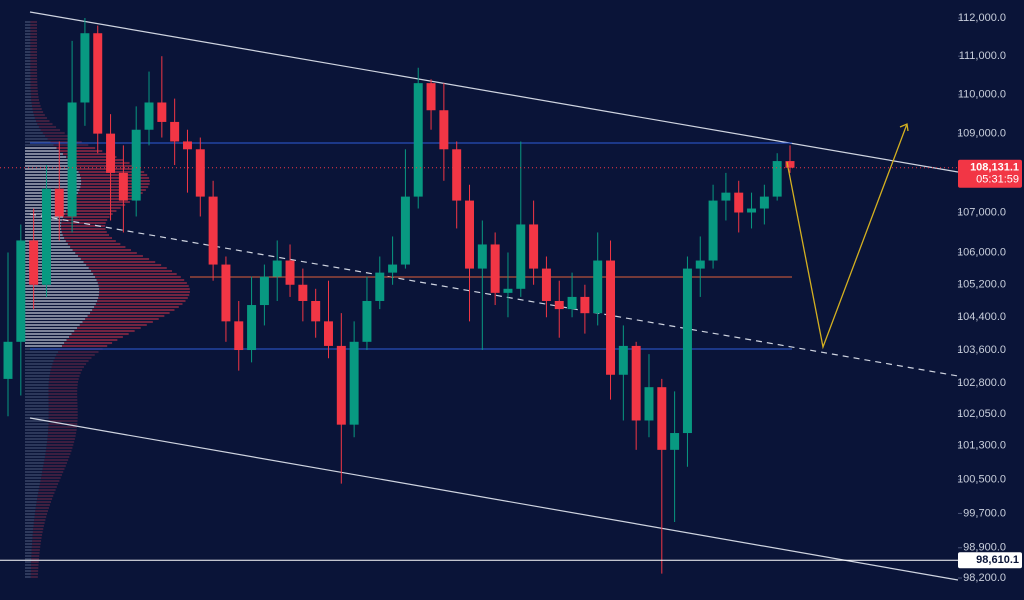 This screenshot has width=1024, height=600. I want to click on y-tick-label: 110,000.0, so click(982, 95).